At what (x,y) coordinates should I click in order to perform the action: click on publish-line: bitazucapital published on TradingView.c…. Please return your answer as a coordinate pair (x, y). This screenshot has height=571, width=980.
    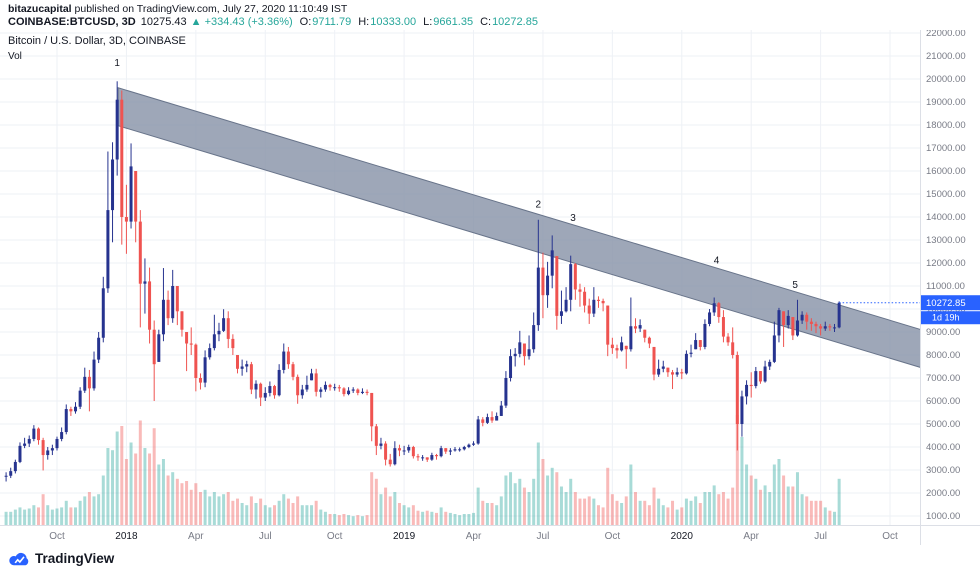
    Looking at the image, I should click on (490, 9).